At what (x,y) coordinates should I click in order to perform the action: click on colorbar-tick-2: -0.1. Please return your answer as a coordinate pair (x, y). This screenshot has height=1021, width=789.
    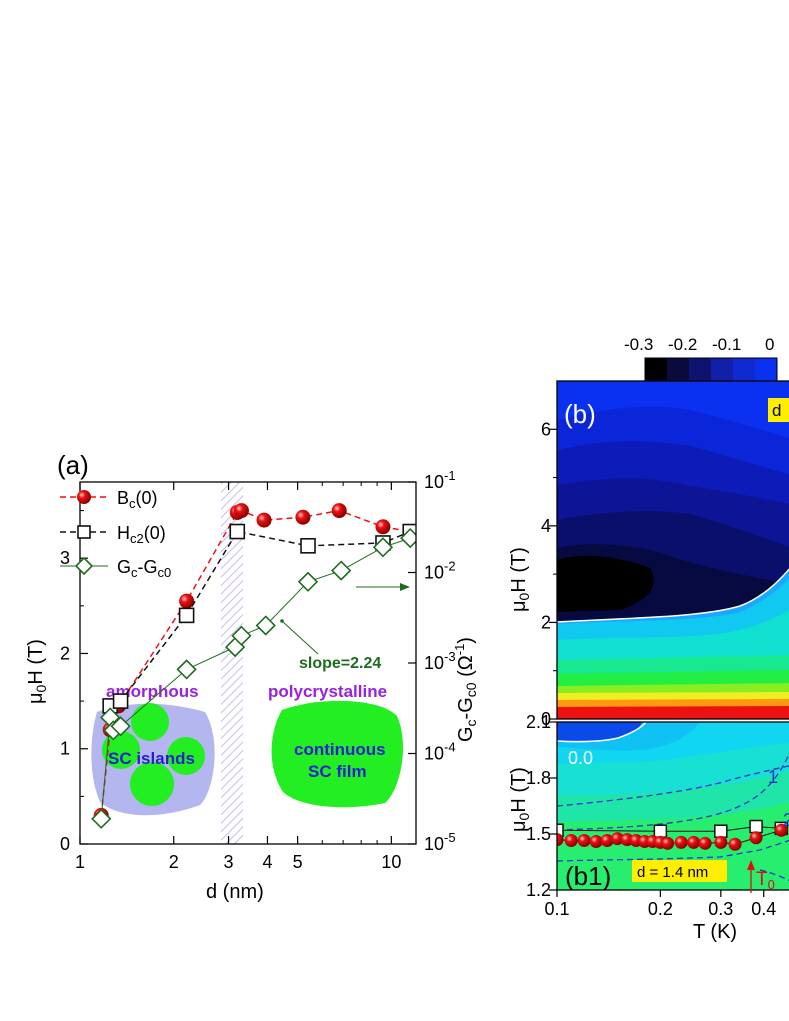
    Looking at the image, I should click on (726, 344).